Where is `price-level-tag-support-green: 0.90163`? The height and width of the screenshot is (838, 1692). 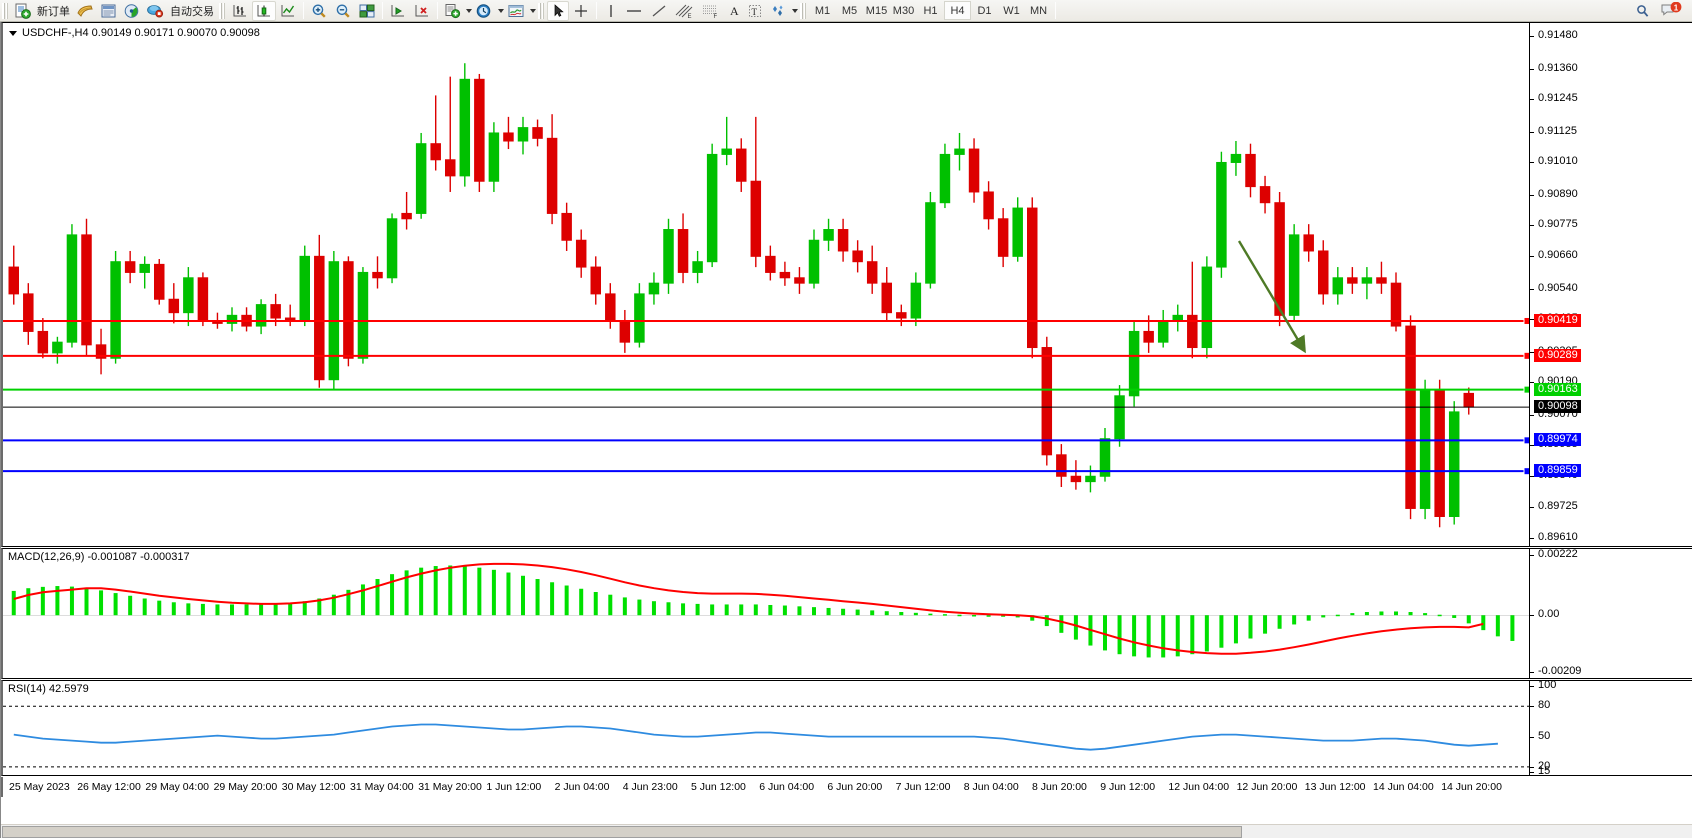
price-level-tag-support-green: 0.90163 is located at coordinates (1557, 389).